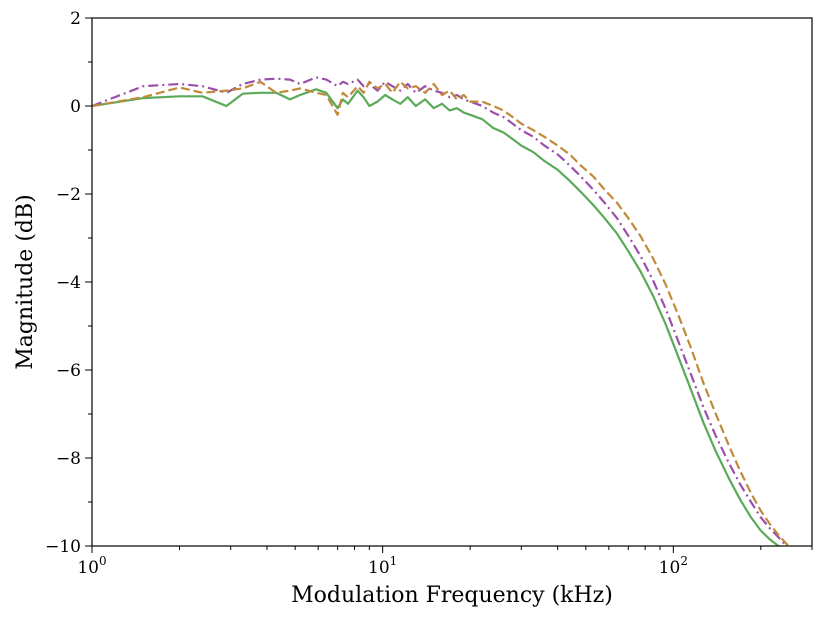 The height and width of the screenshot is (620, 830). I want to click on y-axis-ticks: 2 0 −2 −4 −6 −8 −10, so click(68, 283).